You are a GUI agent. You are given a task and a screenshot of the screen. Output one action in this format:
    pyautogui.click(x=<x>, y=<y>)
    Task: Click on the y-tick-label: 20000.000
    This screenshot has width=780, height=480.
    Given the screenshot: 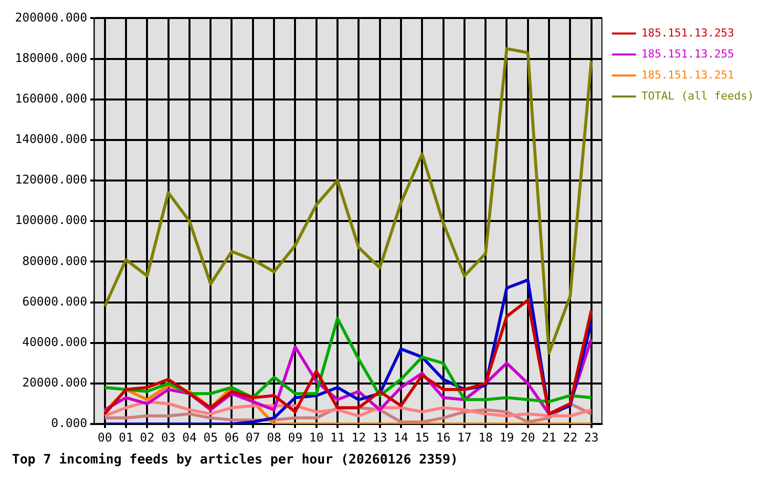 What is the action you would take?
    pyautogui.click(x=55, y=383)
    